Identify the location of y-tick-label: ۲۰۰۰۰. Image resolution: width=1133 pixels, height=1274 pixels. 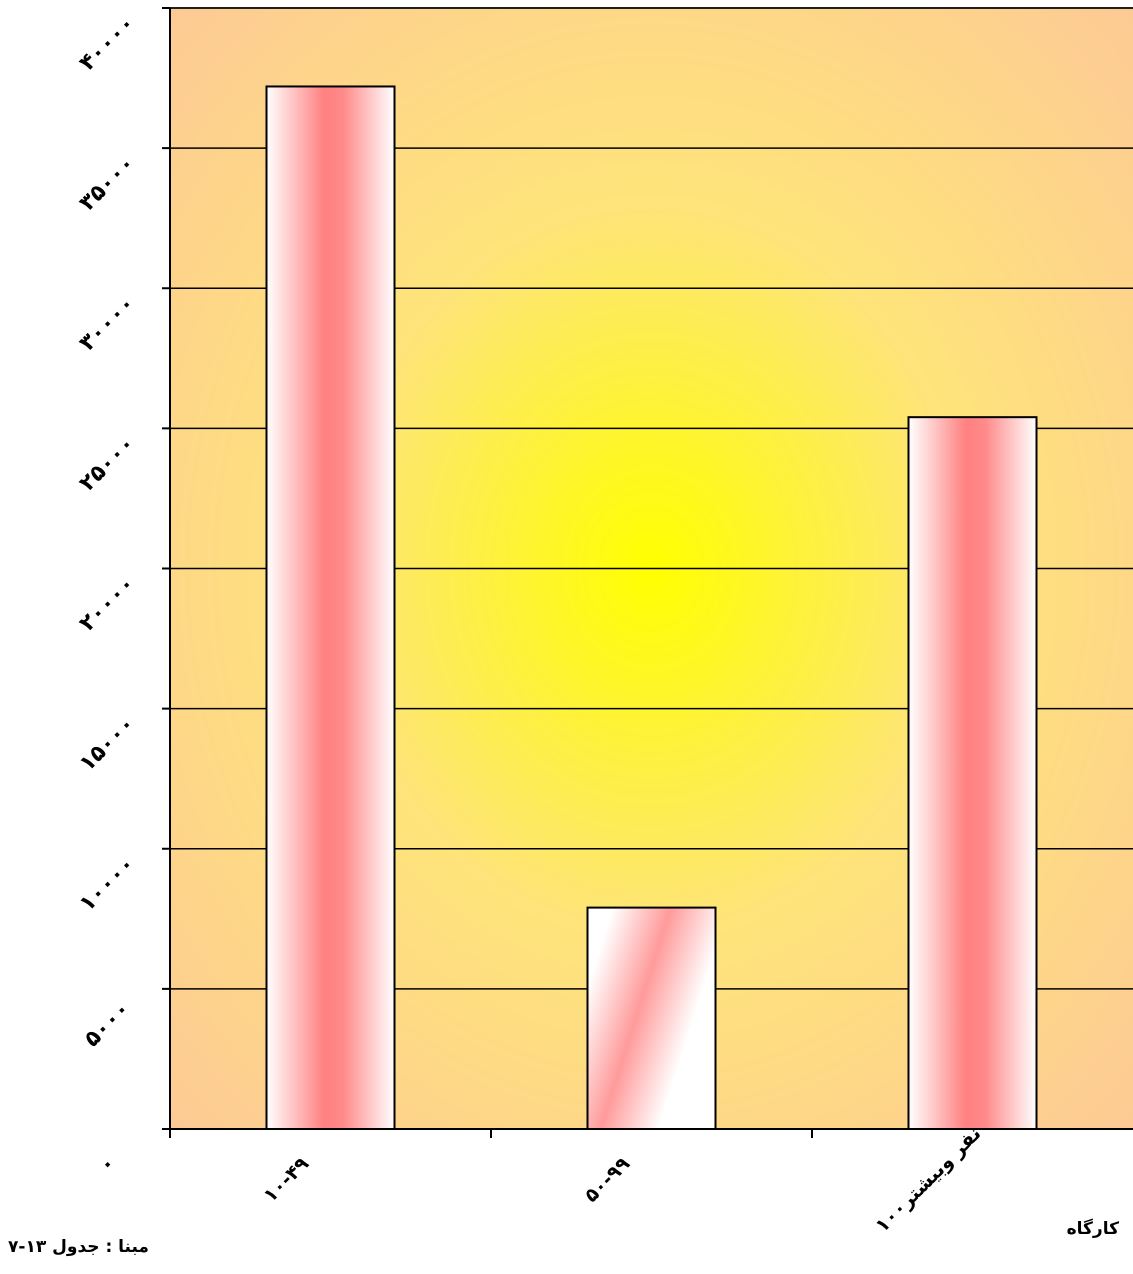
(107, 603).